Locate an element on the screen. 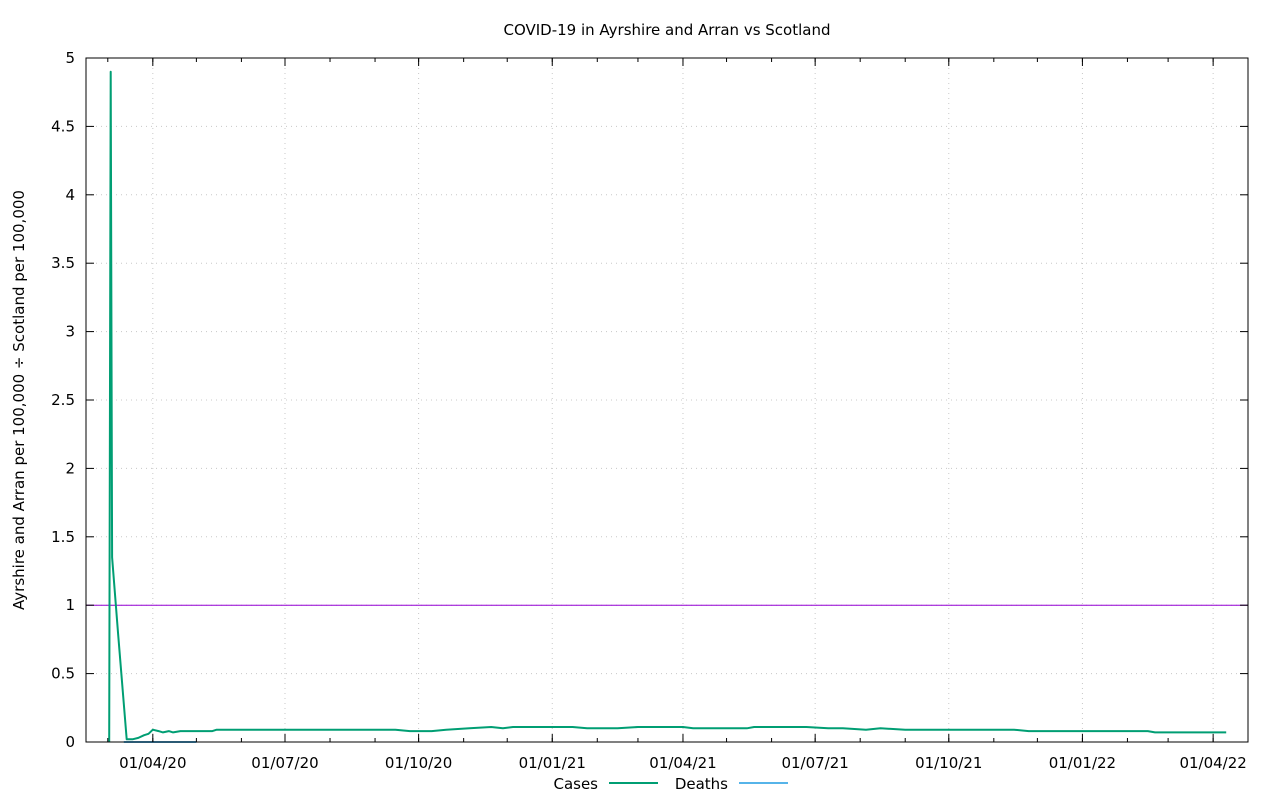  legend: Cases Deaths is located at coordinates (670, 784).